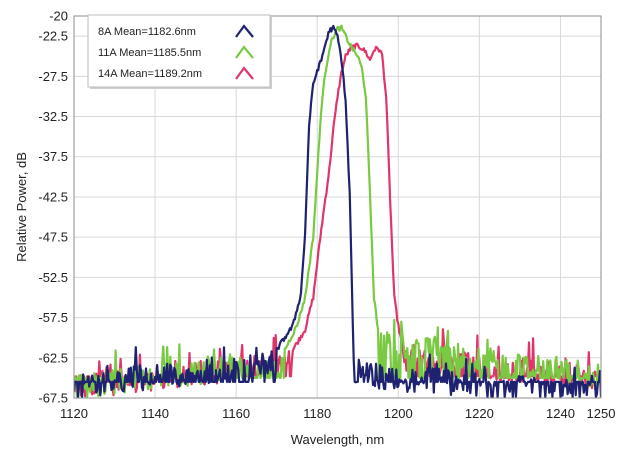 The height and width of the screenshot is (461, 629). What do you see at coordinates (21, 207) in the screenshot?
I see `y-axis-title: Relative Power, dB` at bounding box center [21, 207].